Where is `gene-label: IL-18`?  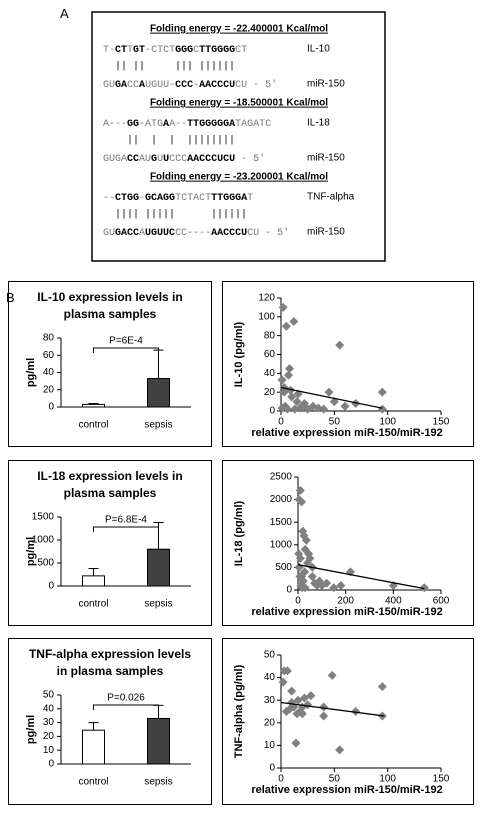 gene-label: IL-18 is located at coordinates (318, 123).